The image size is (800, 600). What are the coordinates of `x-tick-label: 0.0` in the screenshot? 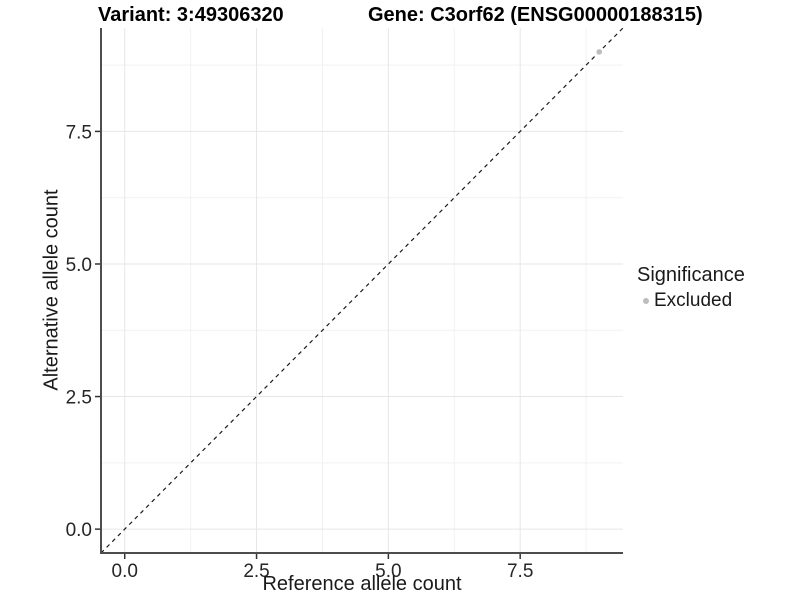 It's located at (125, 571).